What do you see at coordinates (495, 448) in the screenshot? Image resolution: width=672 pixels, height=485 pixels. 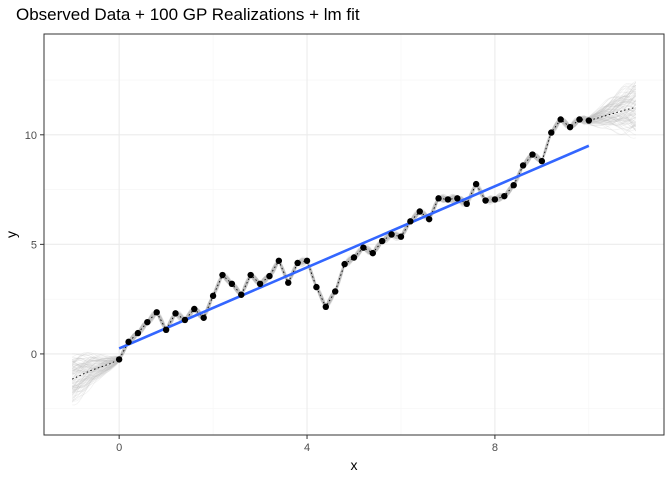 I see `x-tick-label: 8` at bounding box center [495, 448].